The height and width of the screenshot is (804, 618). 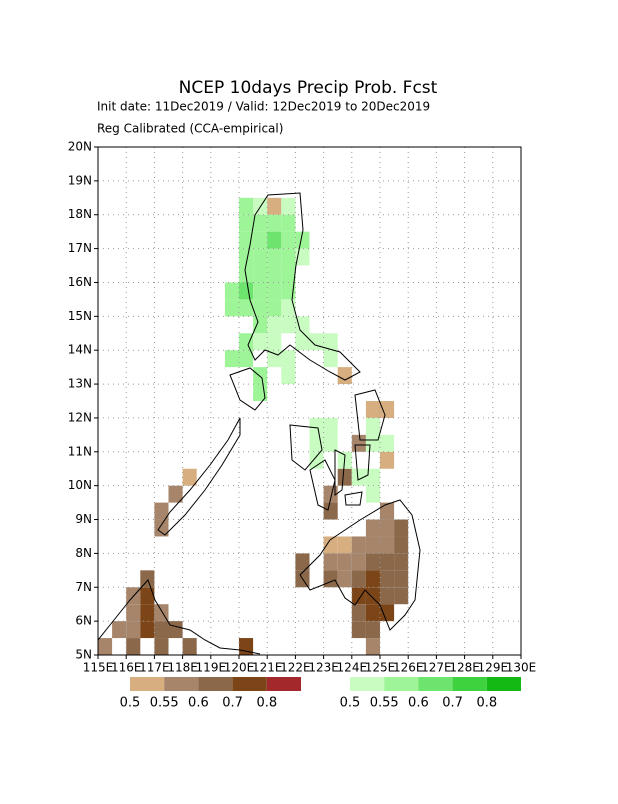 I want to click on y-tick-label: 7N, so click(x=83, y=587).